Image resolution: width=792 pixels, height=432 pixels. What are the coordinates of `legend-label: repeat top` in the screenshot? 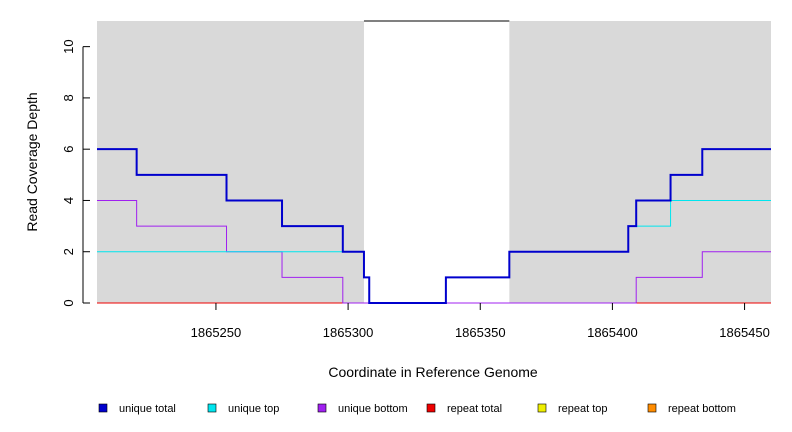 It's located at (583, 409).